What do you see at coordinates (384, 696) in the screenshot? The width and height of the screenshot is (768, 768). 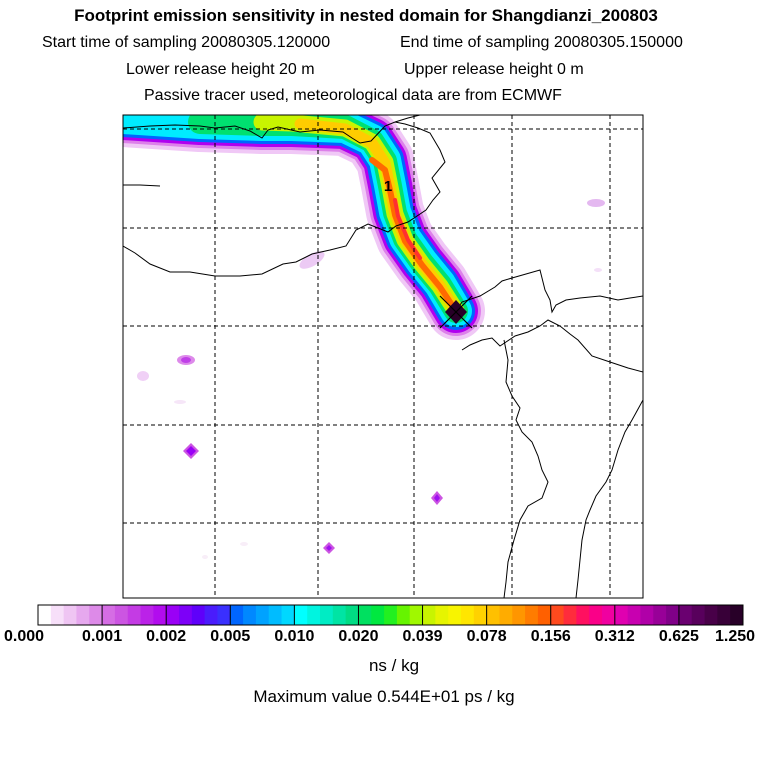 I see `maximum-value-label: Maximum value 0.544E+01 ps / kg` at bounding box center [384, 696].